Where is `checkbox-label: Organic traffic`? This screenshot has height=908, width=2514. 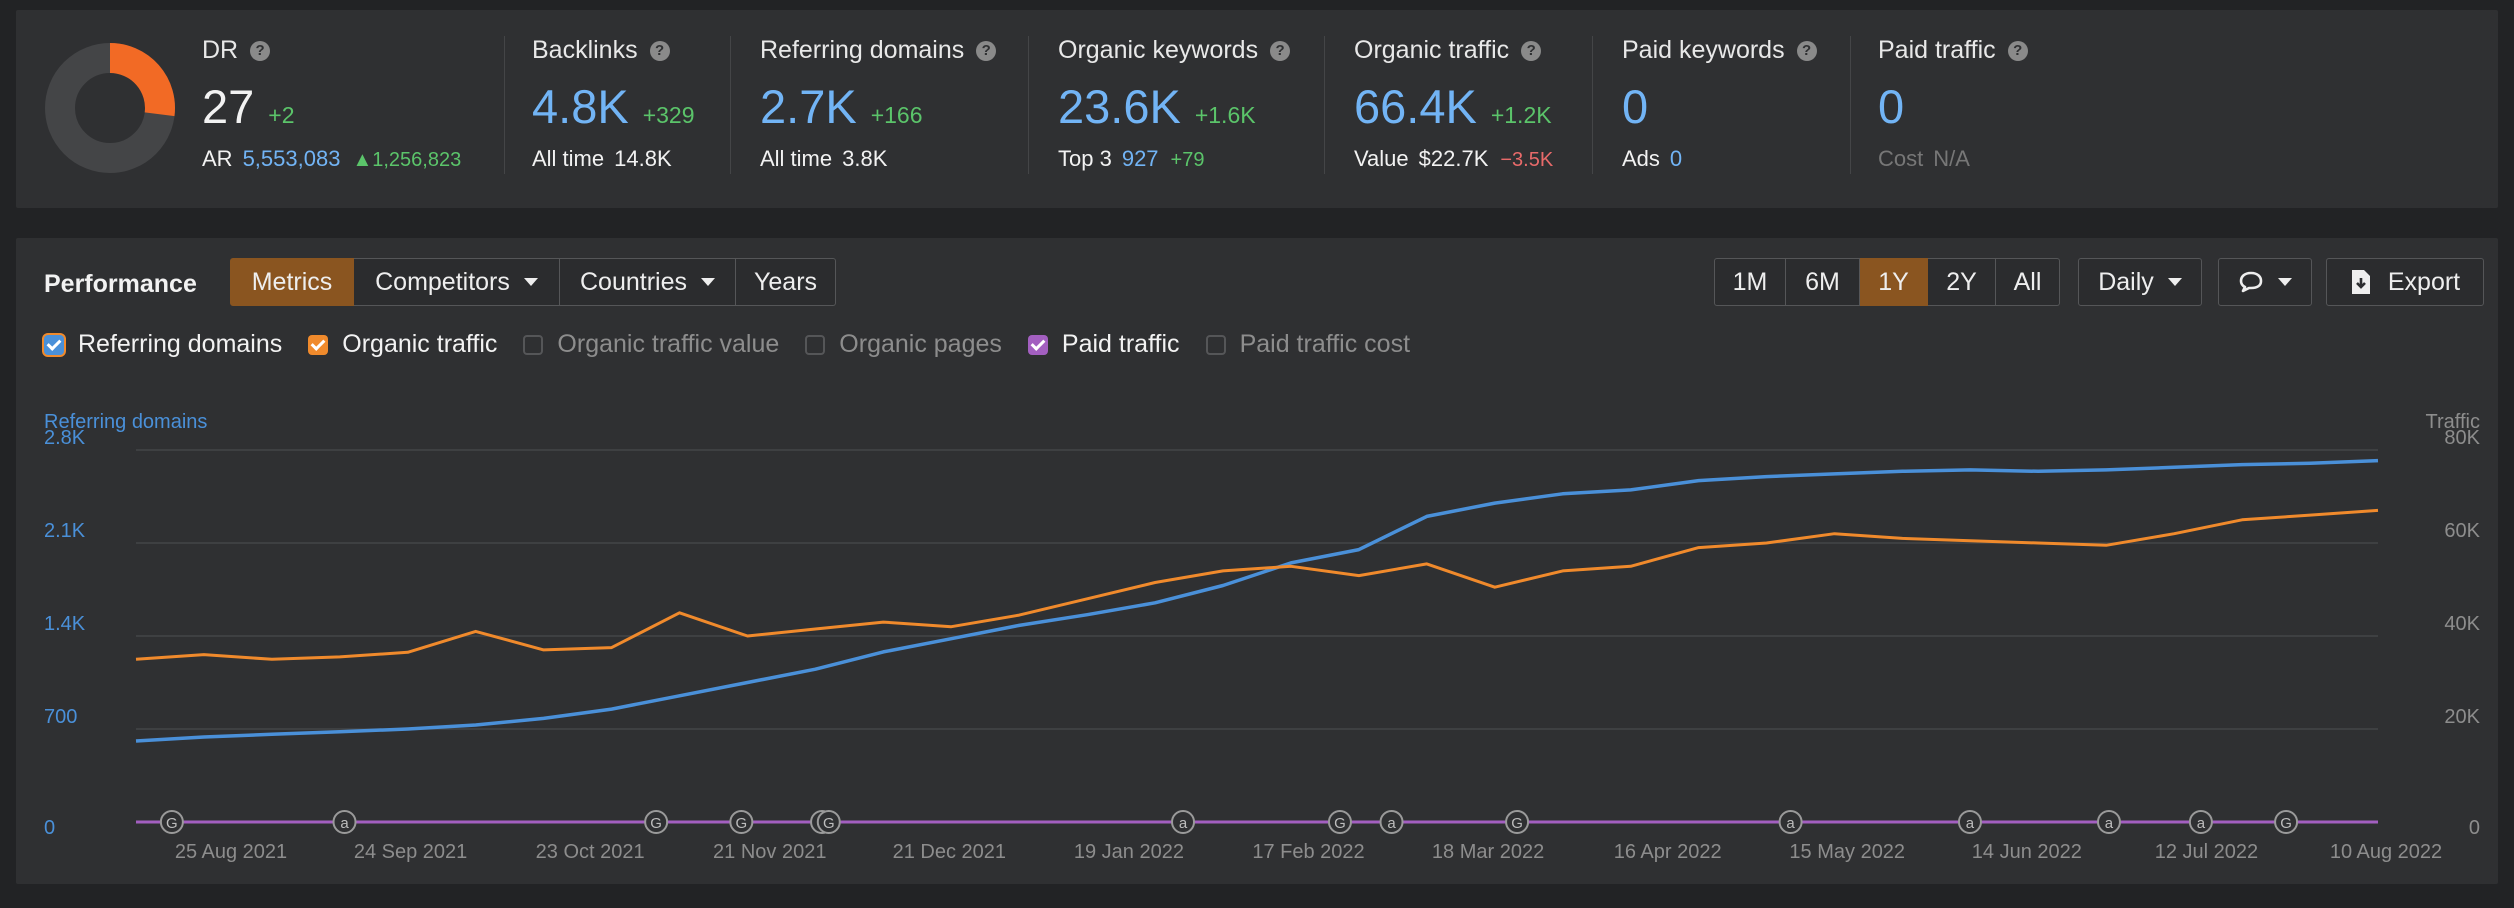
checkbox-label: Organic traffic is located at coordinates (420, 344).